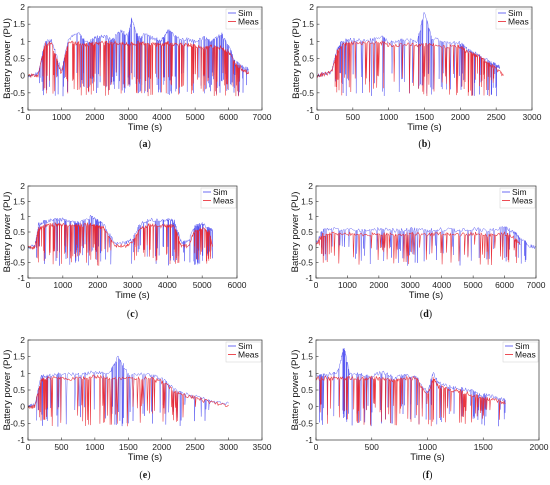 The height and width of the screenshot is (485, 550). Describe the element at coordinates (424, 117) in the screenshot. I see `x-tick-label: 1500` at that location.